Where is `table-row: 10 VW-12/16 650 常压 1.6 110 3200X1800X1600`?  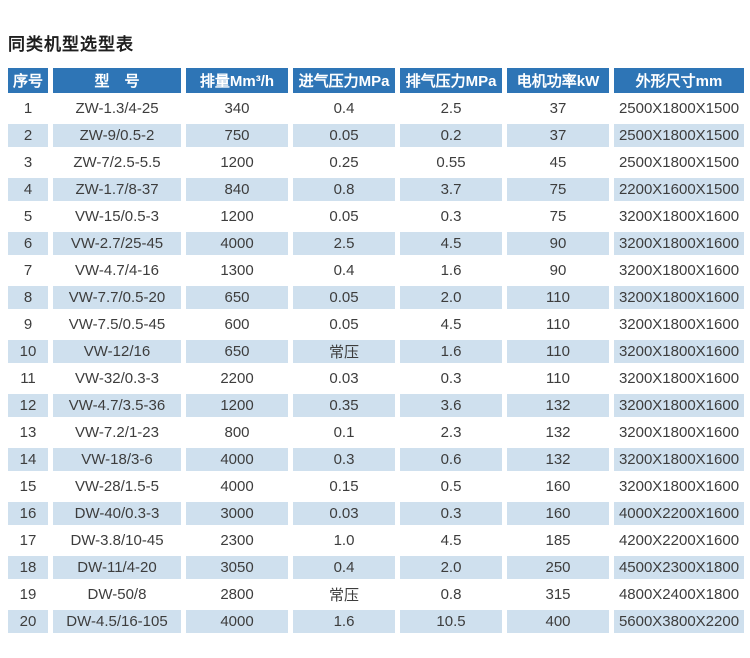
table-row: 10 VW-12/16 650 常压 1.6 110 3200X1800X1600 is located at coordinates (376, 351).